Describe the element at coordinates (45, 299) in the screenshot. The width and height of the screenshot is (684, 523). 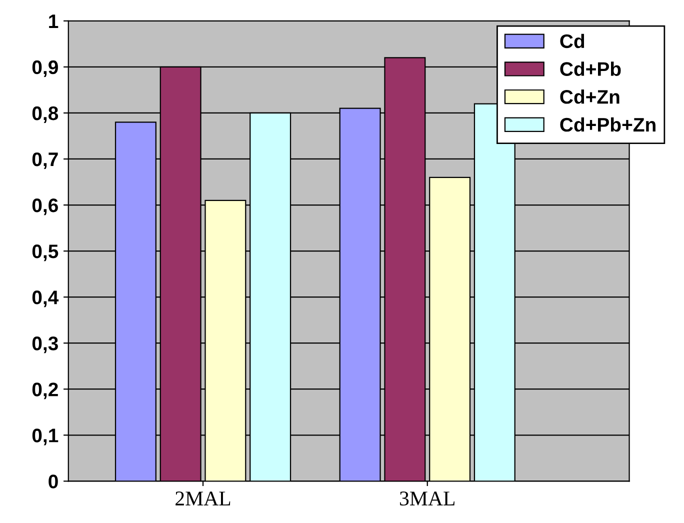
I see `y-tick-label: 0,4` at that location.